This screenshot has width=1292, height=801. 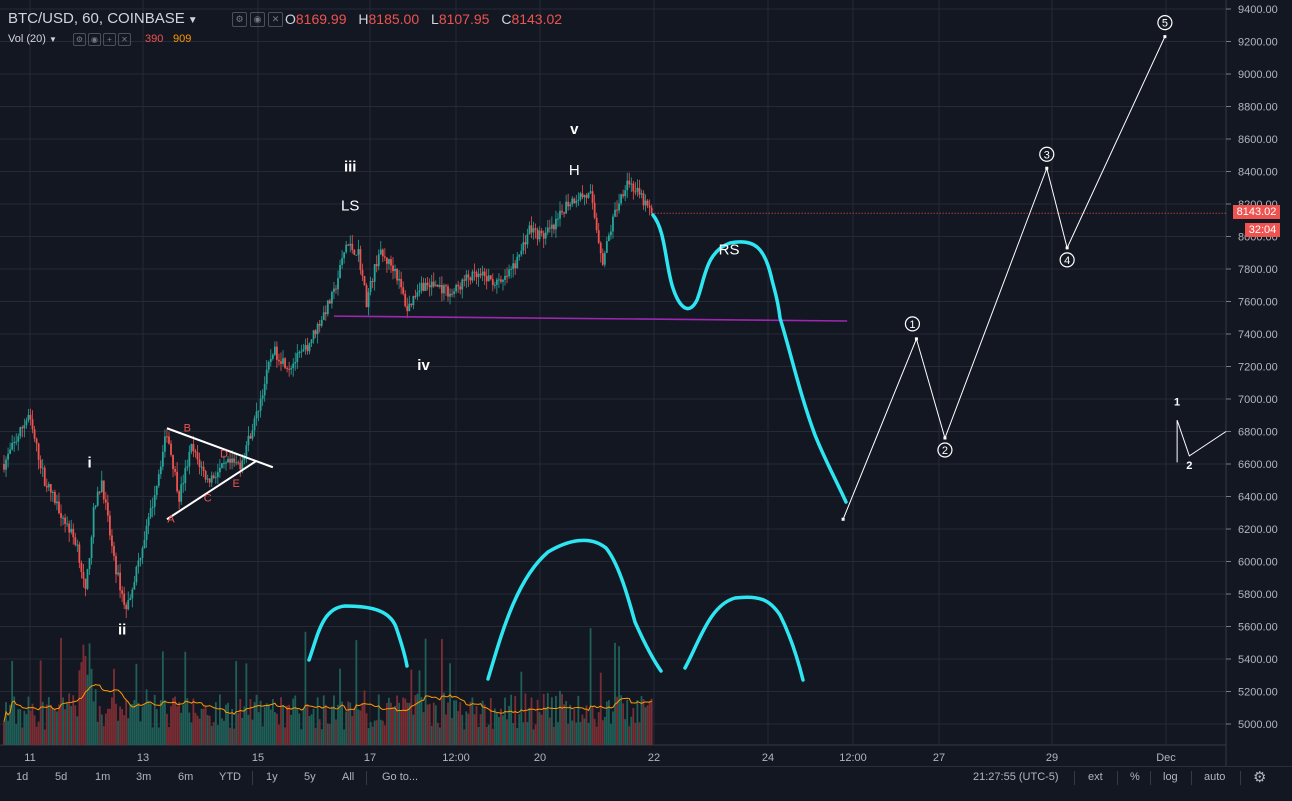 What do you see at coordinates (186, 777) in the screenshot?
I see `range-6m: 6m` at bounding box center [186, 777].